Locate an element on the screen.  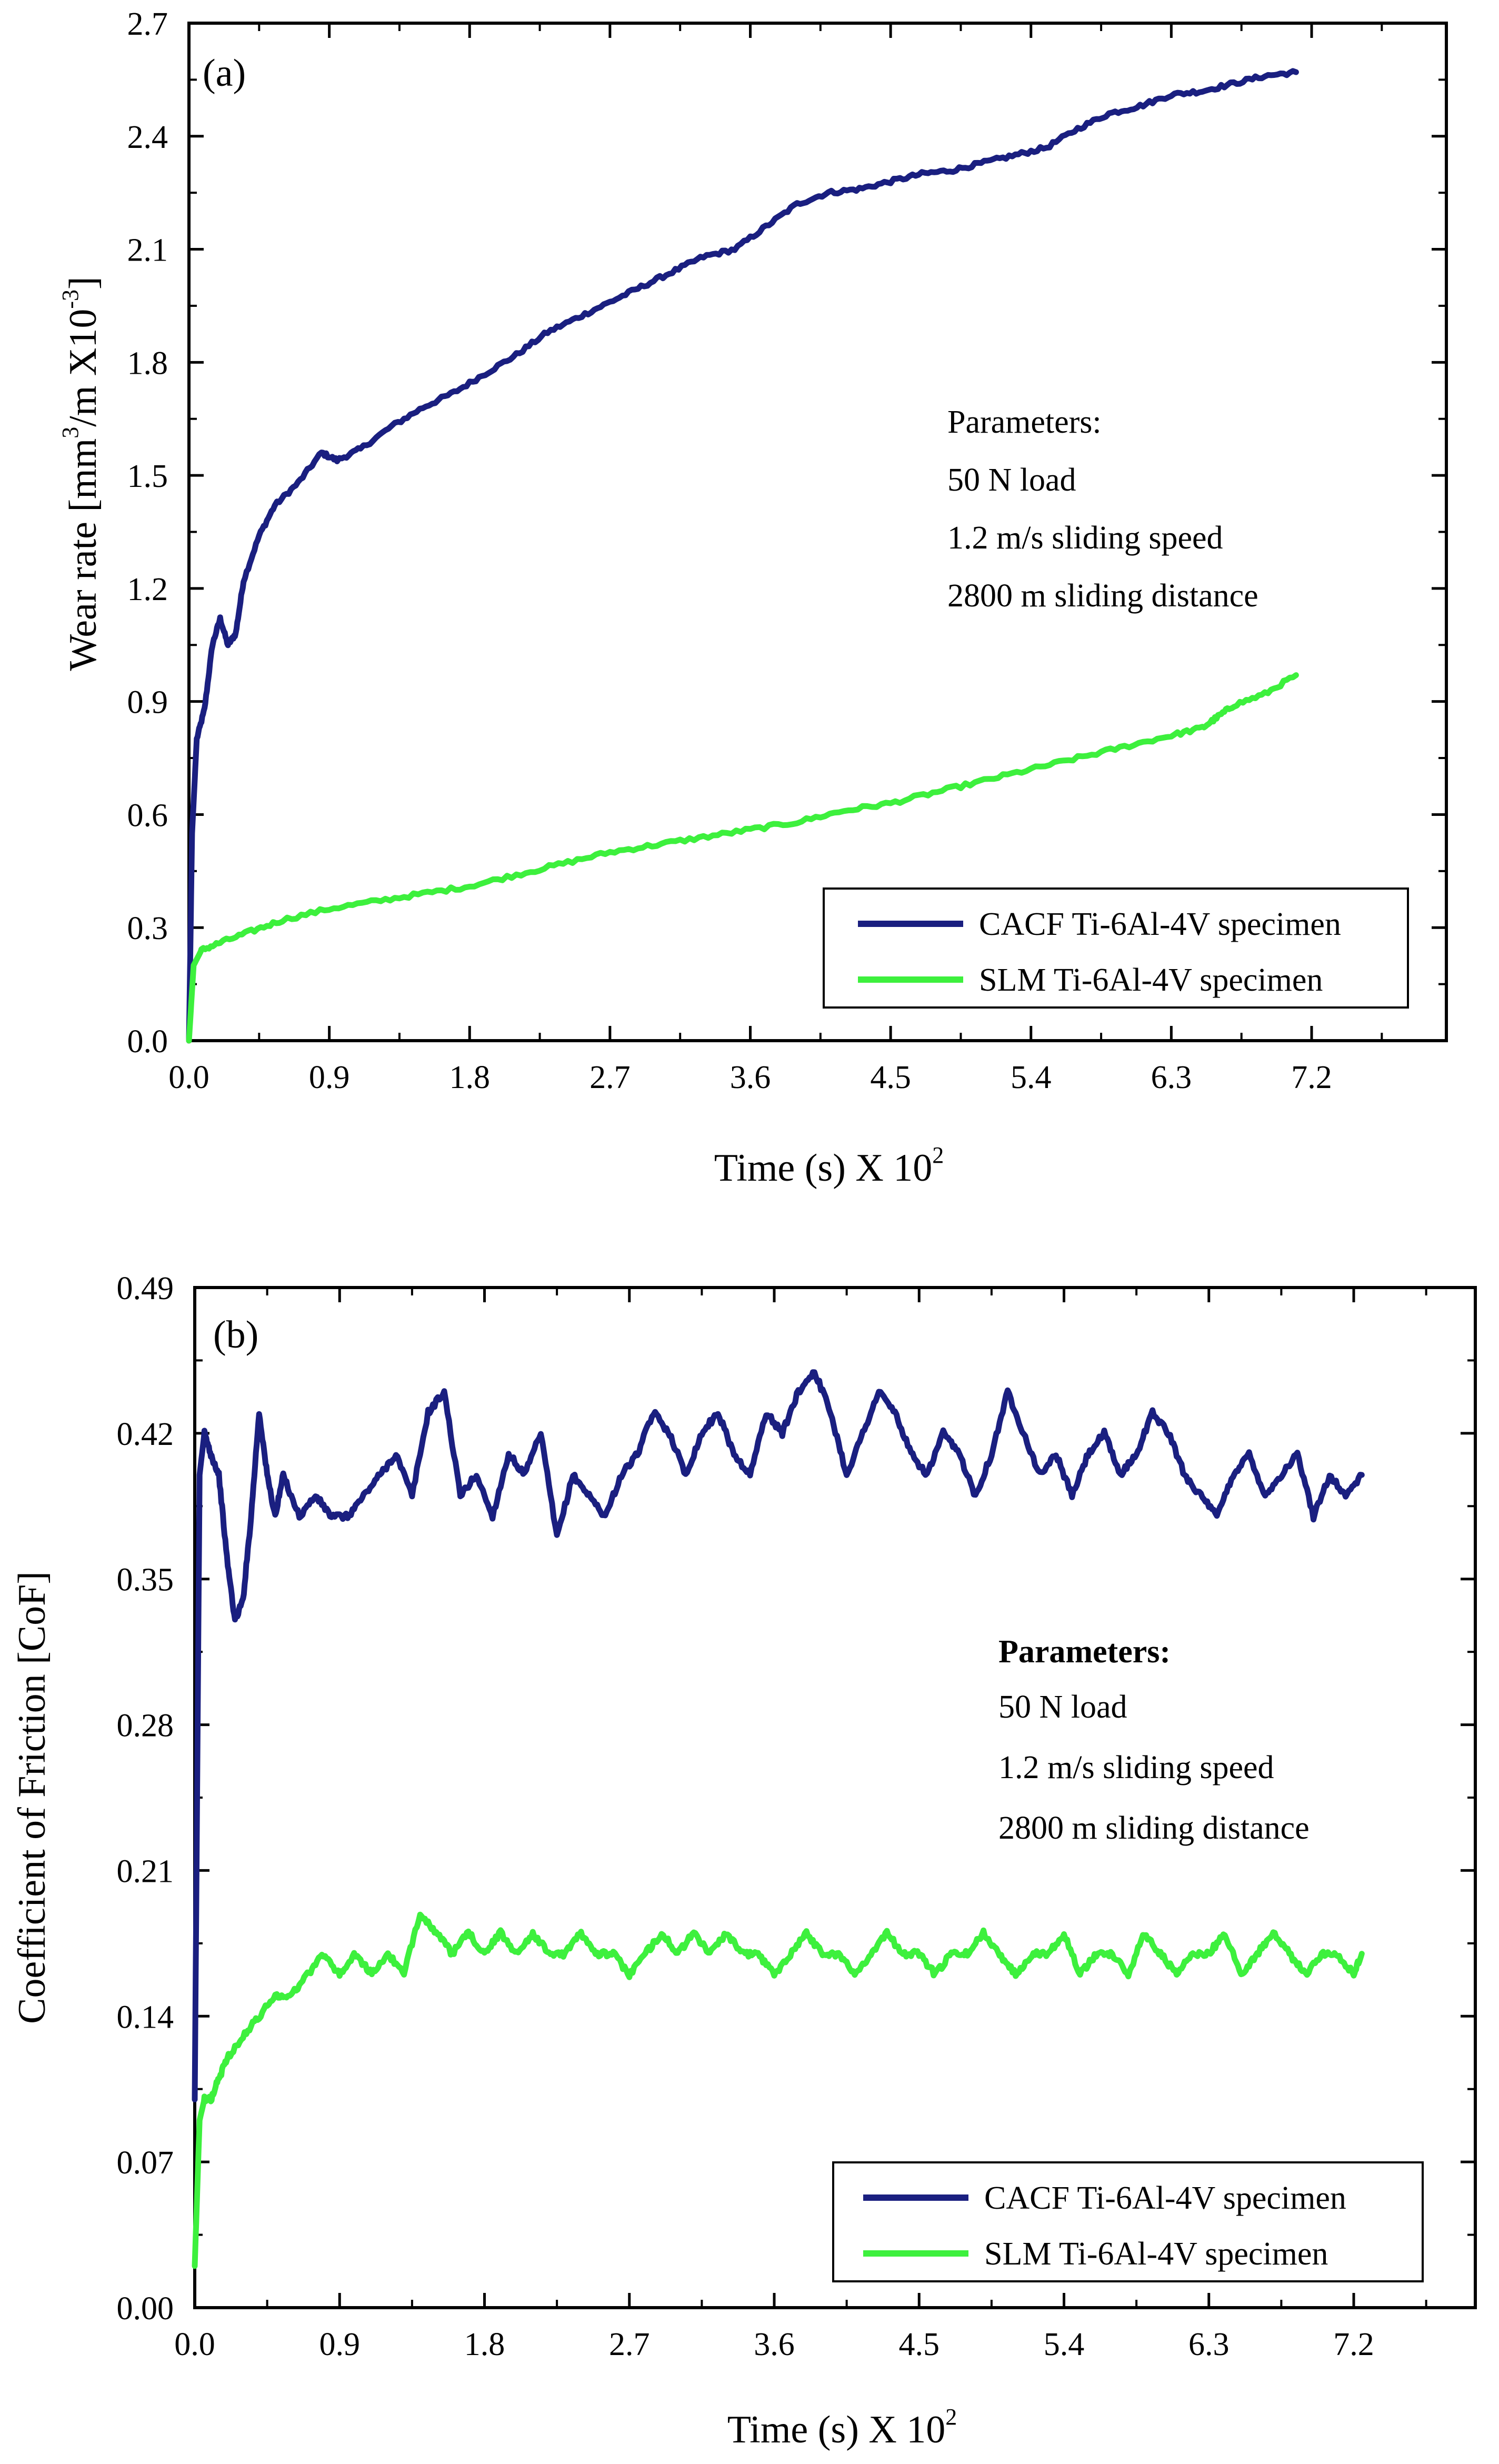
y-tick-label: 0.42 is located at coordinates (145, 1434).